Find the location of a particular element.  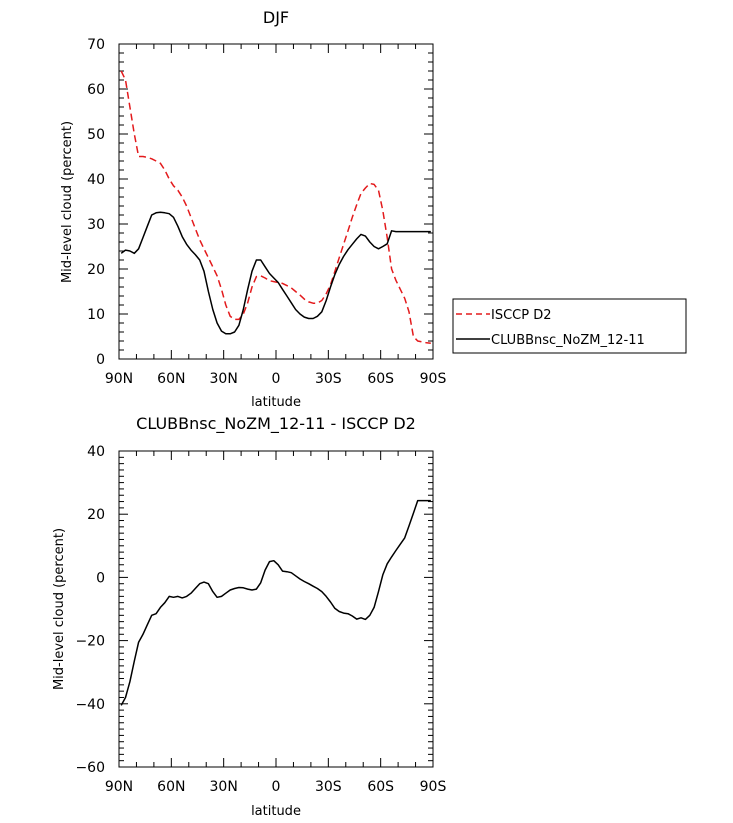

top-series-group is located at coordinates (275, 207).